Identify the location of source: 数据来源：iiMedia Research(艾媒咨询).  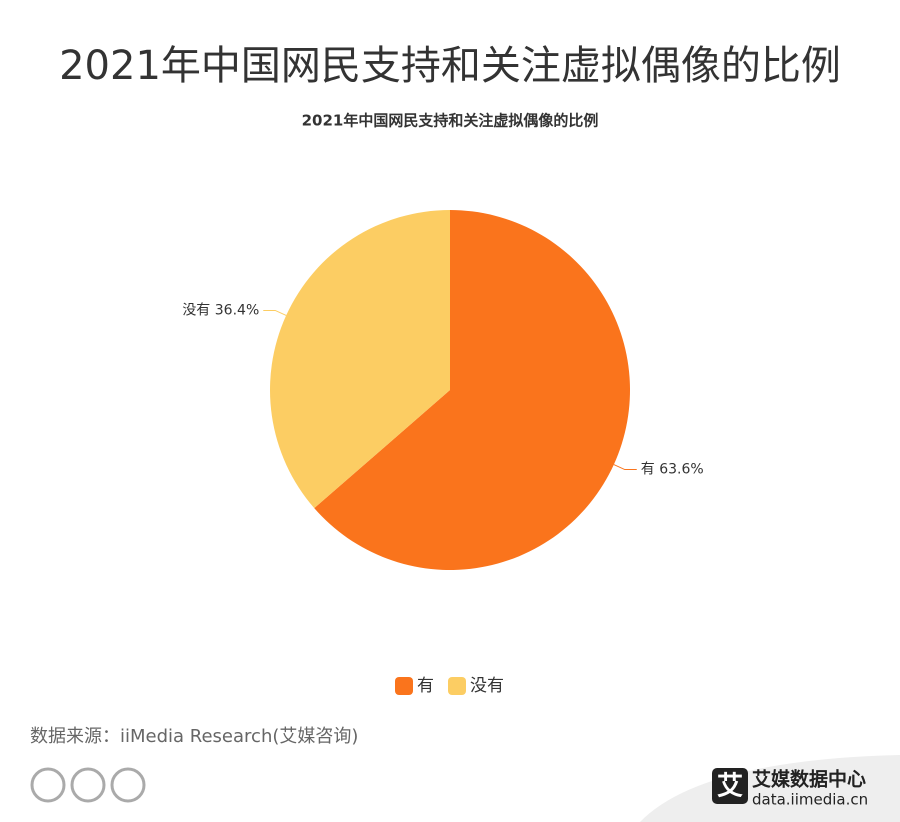
(194, 736).